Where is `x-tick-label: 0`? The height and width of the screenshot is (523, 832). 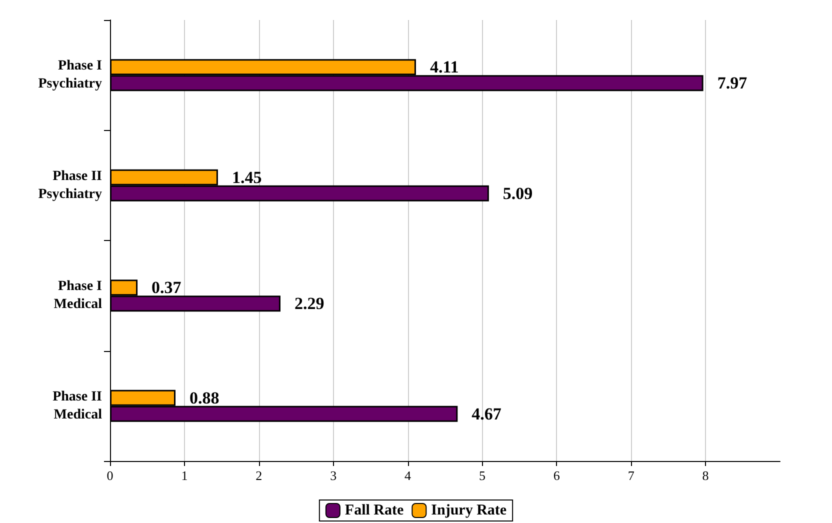 x-tick-label: 0 is located at coordinates (110, 475).